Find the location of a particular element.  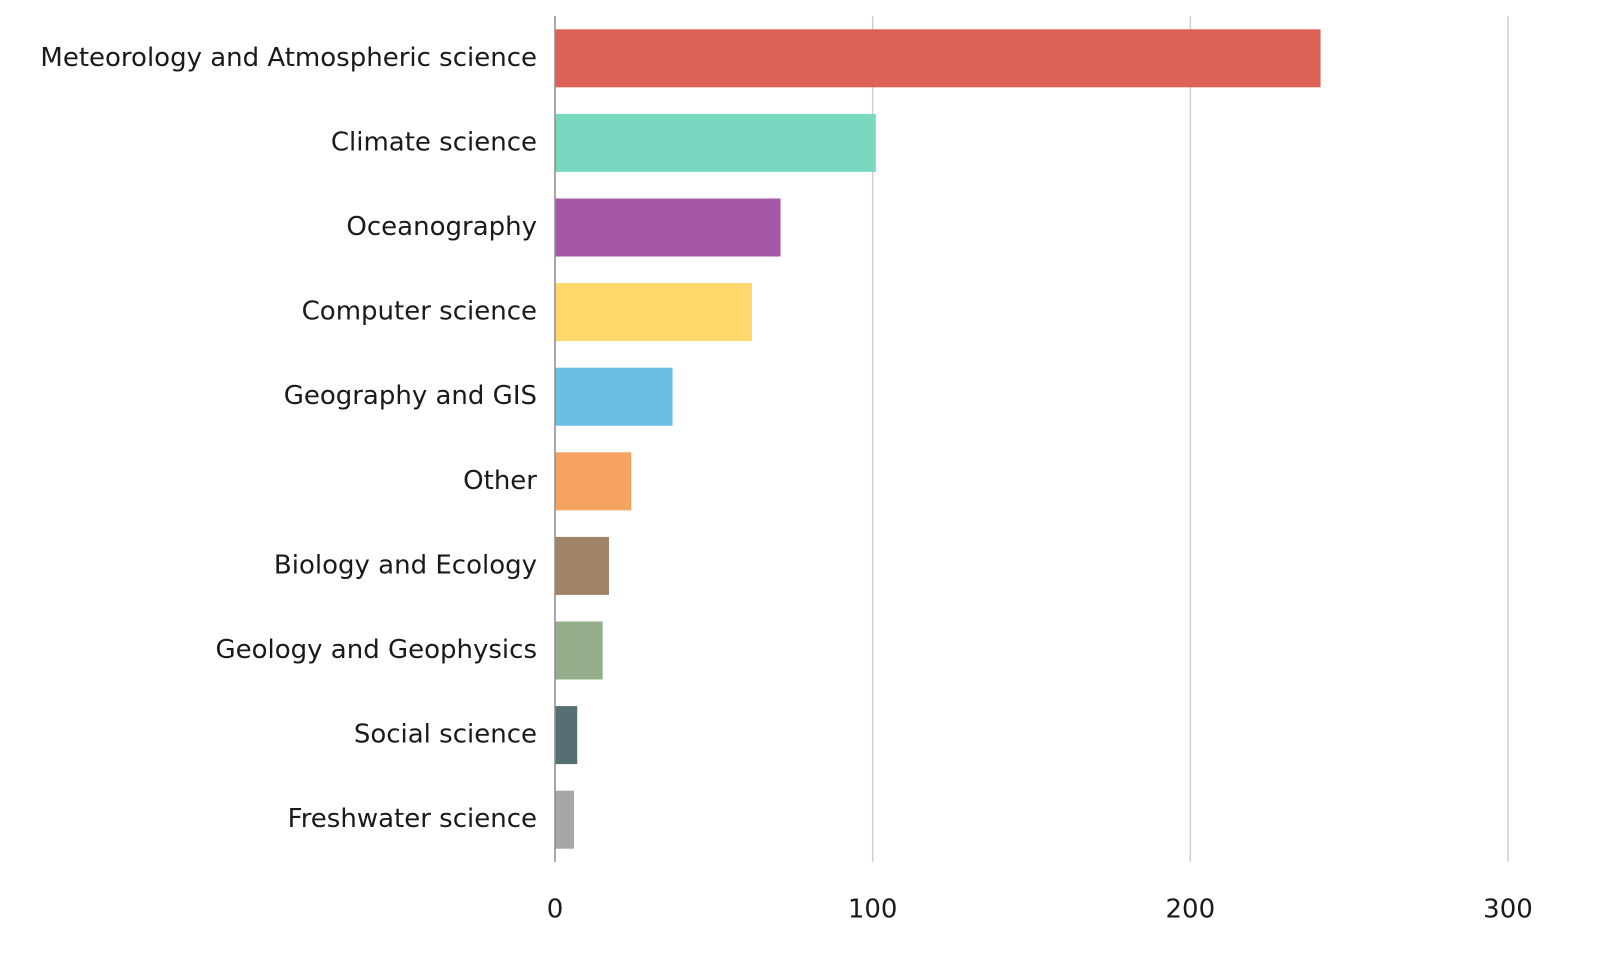

category-label-8: Social science is located at coordinates (445, 735).